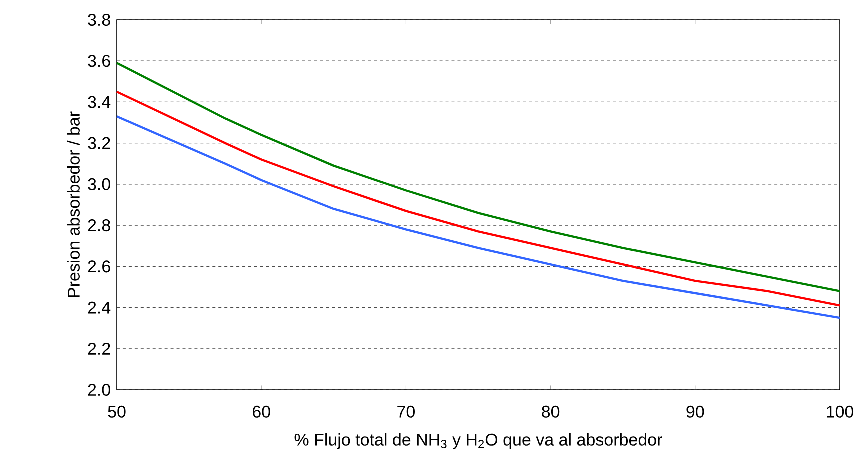 The width and height of the screenshot is (863, 472). What do you see at coordinates (117, 412) in the screenshot?
I see `x-tick-label: 50` at bounding box center [117, 412].